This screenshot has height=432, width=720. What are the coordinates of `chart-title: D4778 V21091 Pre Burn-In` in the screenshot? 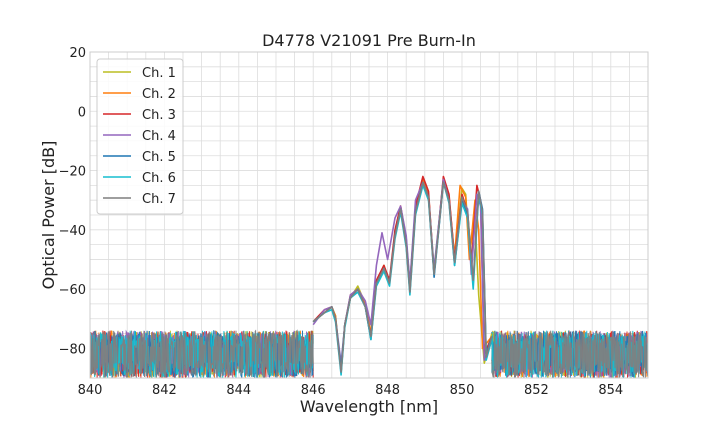 It's located at (369, 40).